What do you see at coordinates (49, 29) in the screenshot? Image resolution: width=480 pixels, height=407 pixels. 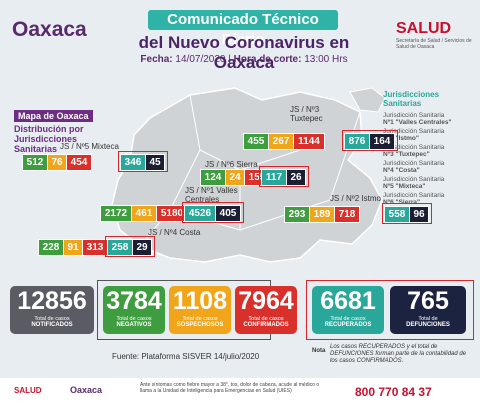 I see `logo: Oaxaca` at bounding box center [49, 29].